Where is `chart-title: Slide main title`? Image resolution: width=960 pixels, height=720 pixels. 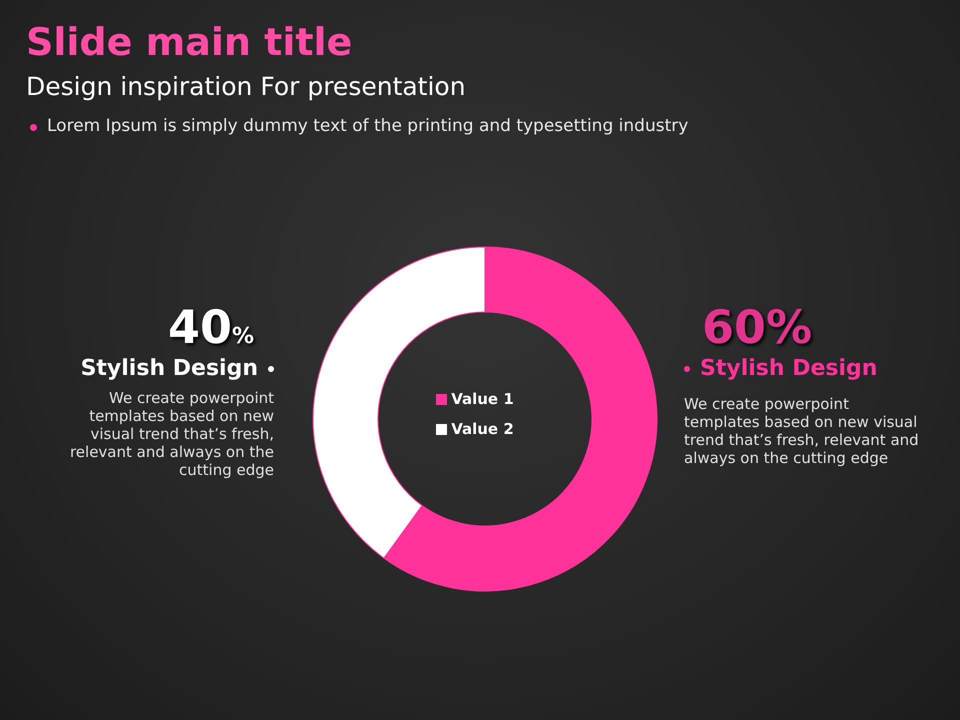
chart-title: Slide main title is located at coordinates (189, 42).